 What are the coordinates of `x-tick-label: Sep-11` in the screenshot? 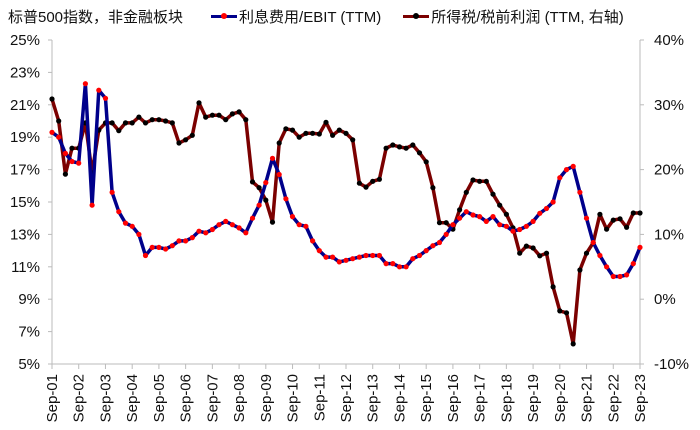 It's located at (319, 397).